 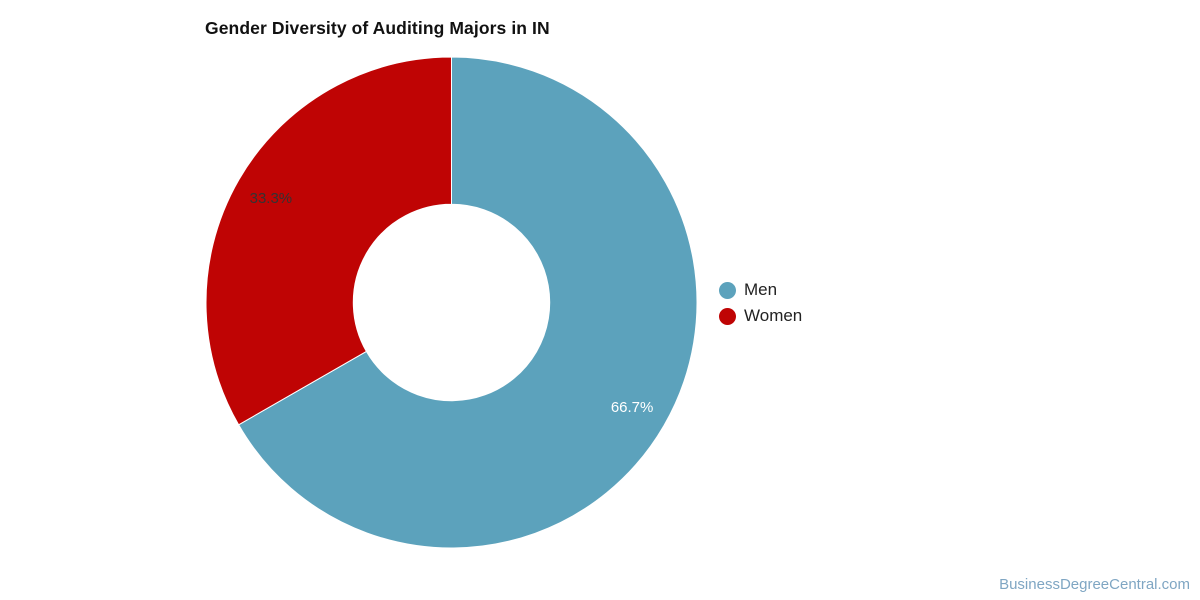 I want to click on legend-label-women: Women, so click(x=773, y=315).